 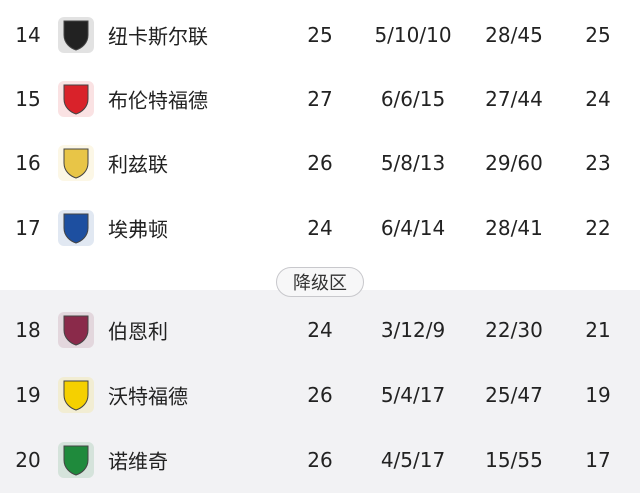 I want to click on team-name: 纽卡斯尔联, so click(x=158, y=36).